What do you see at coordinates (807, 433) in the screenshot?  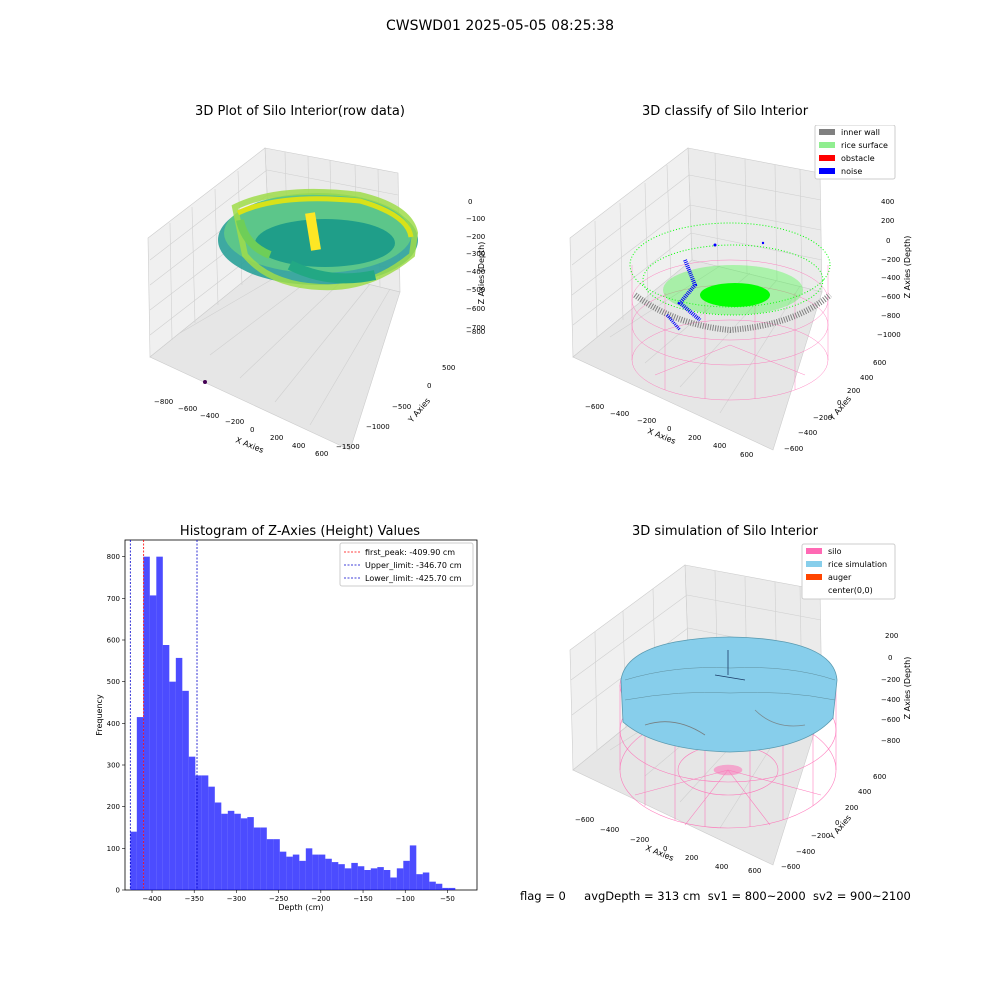 I see `classify-ytick-5: −400` at bounding box center [807, 433].